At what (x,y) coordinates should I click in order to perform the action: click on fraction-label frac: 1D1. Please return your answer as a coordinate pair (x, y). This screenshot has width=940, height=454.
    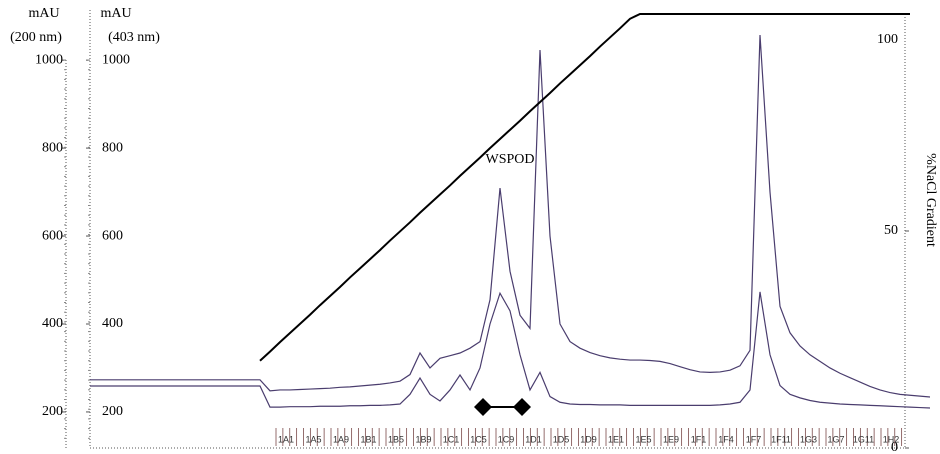
    Looking at the image, I should click on (533, 439).